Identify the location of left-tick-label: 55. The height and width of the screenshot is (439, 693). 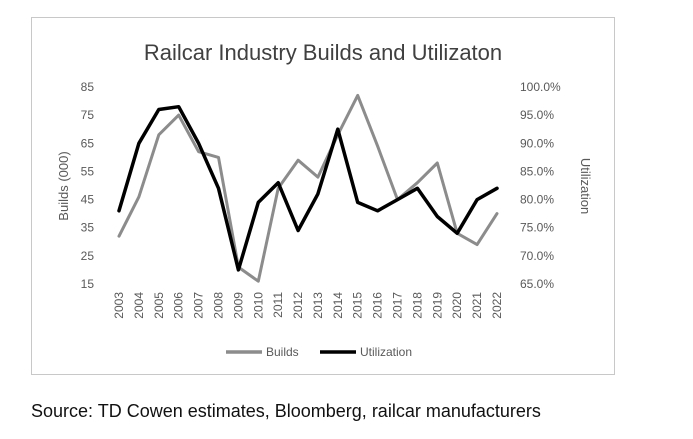
(88, 171).